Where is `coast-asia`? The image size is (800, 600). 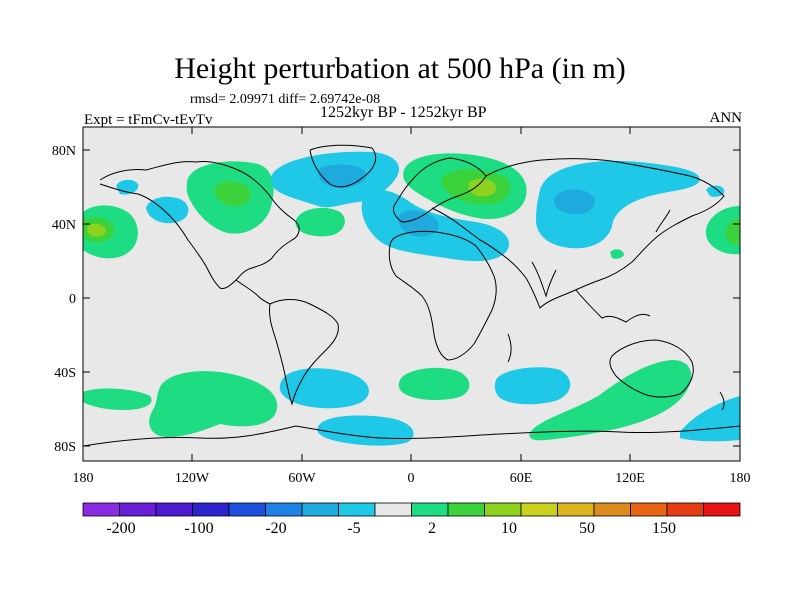
coast-asia is located at coordinates (578, 233).